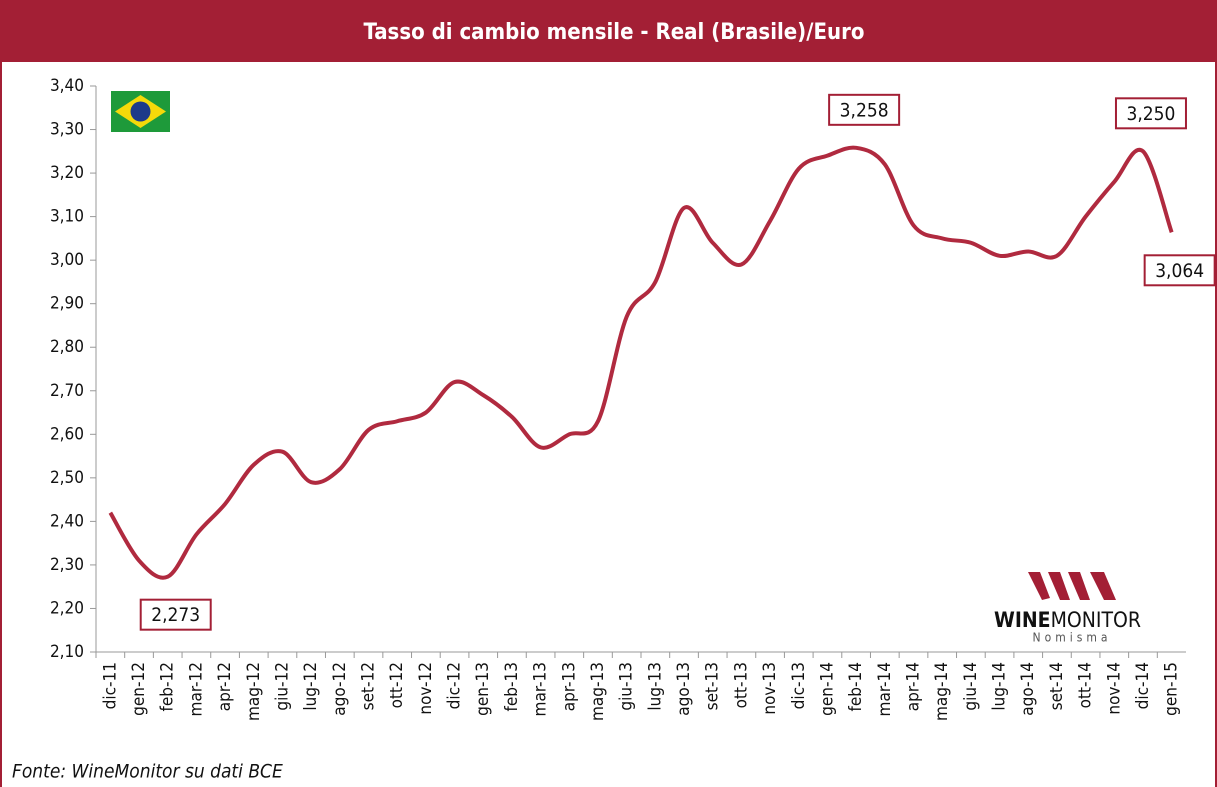  I want to click on x-tick-label: giu-14, so click(971, 686).